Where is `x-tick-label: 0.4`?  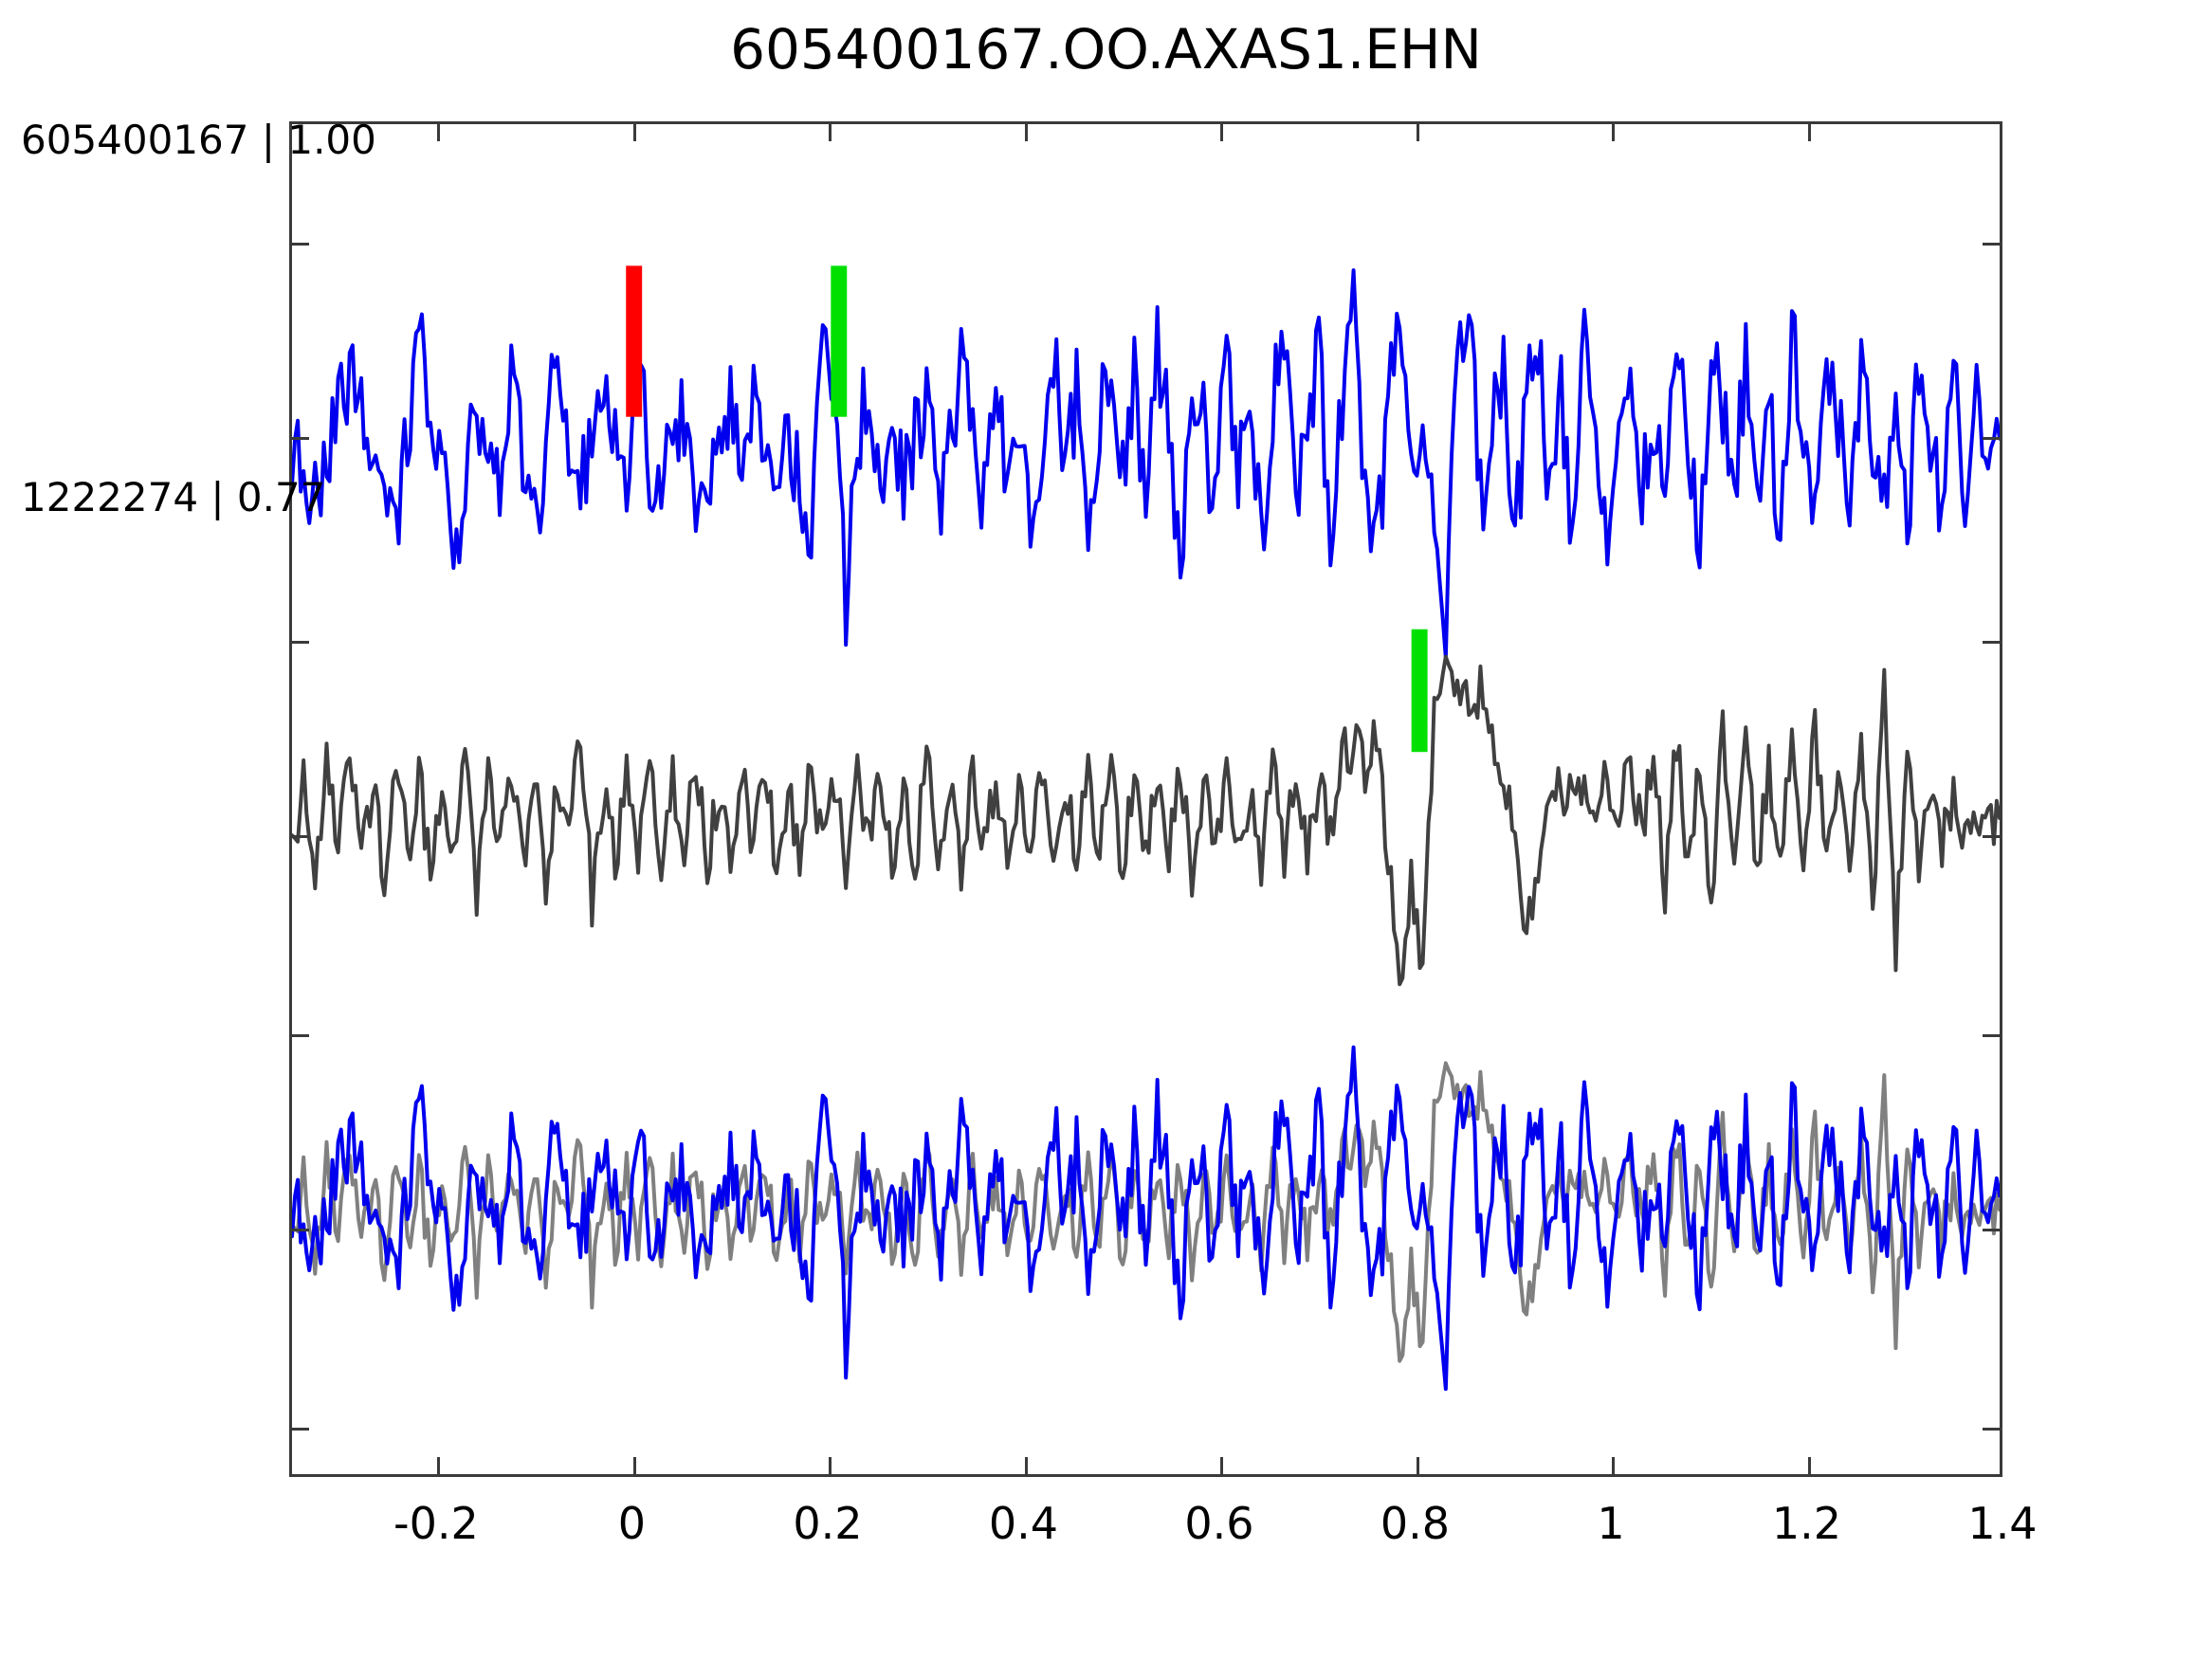 x-tick-label: 0.4 is located at coordinates (1023, 1523).